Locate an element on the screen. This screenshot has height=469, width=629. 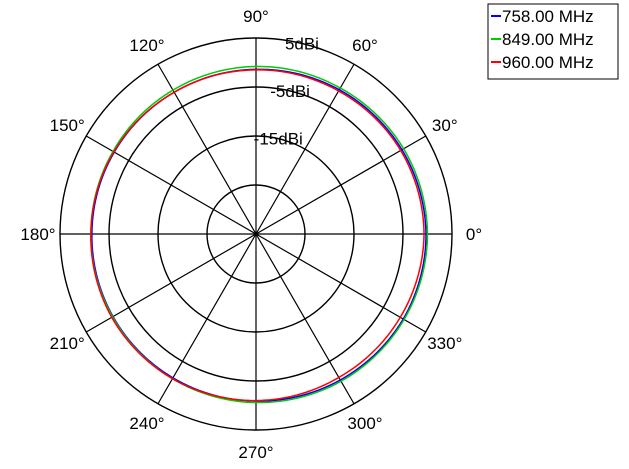
angle-label-270: 270° is located at coordinates (255, 452).